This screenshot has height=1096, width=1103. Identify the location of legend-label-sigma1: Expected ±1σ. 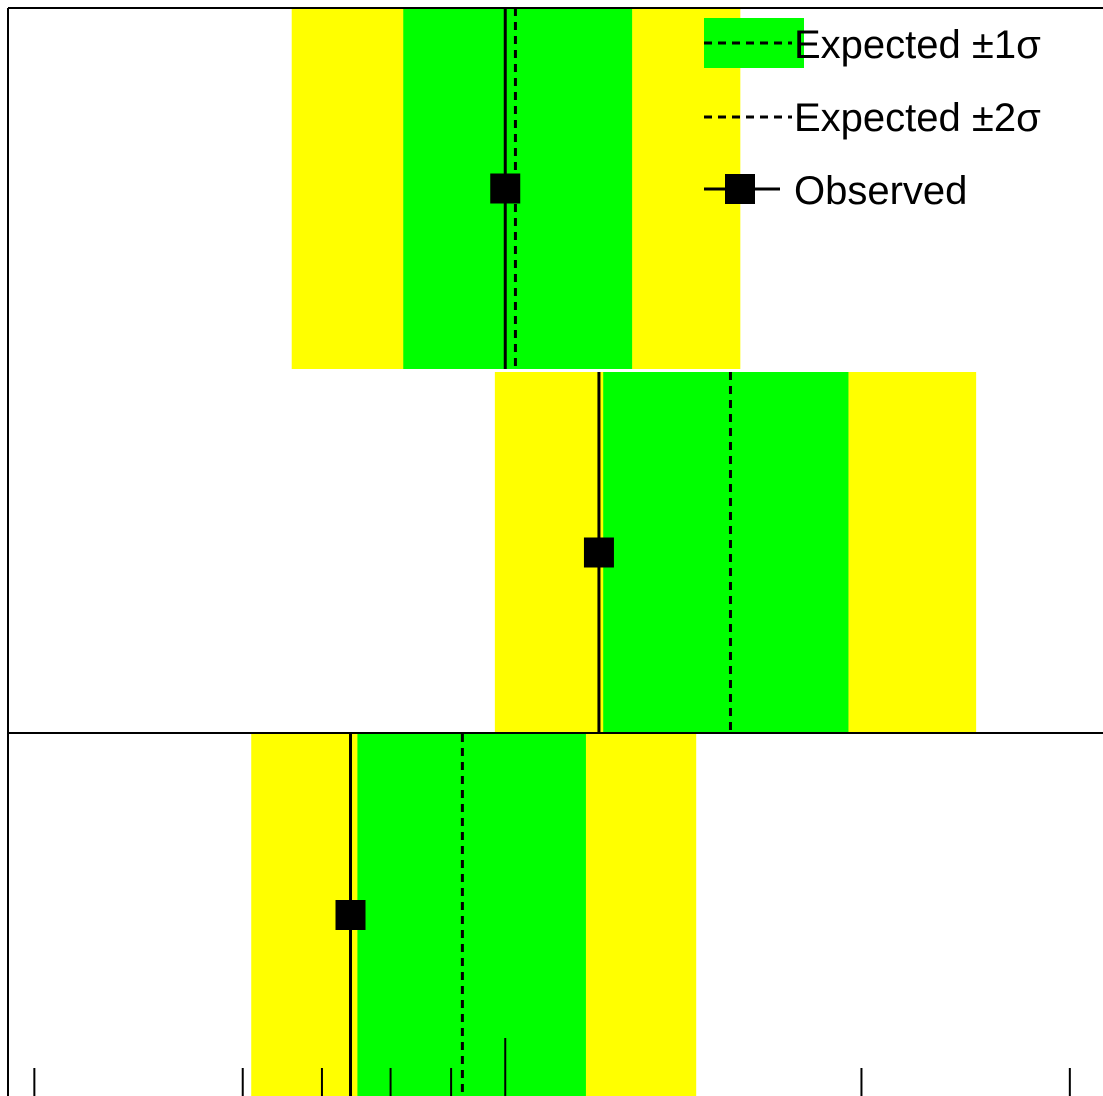
(917, 45).